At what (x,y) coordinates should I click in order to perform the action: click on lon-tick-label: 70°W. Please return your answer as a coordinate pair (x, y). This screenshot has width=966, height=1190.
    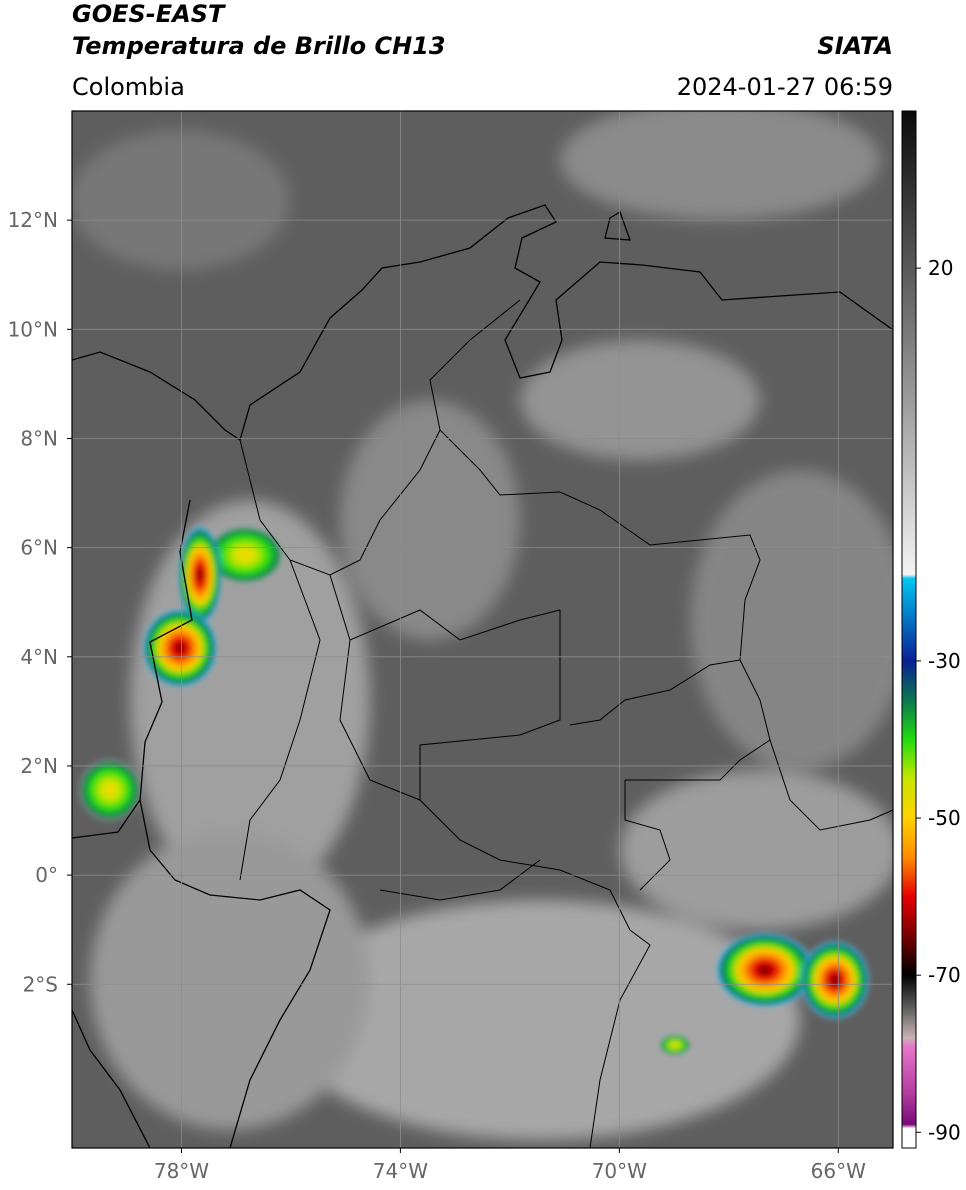
    Looking at the image, I should click on (619, 1171).